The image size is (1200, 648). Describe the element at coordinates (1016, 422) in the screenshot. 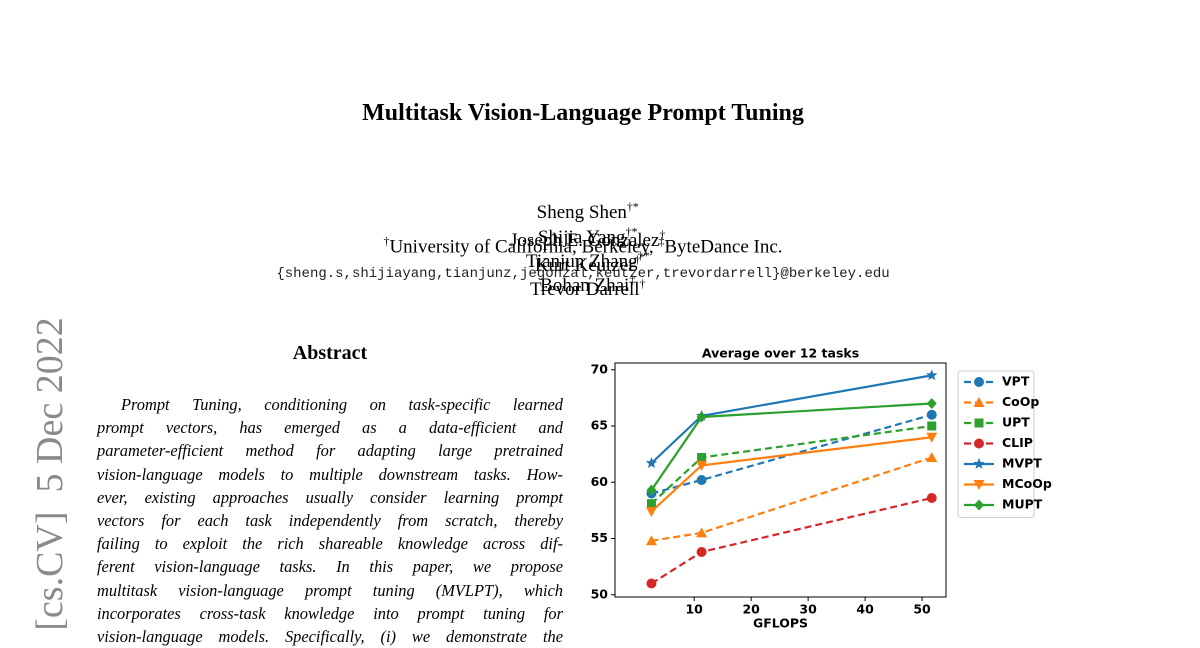

I see `legend-label: UPT` at that location.